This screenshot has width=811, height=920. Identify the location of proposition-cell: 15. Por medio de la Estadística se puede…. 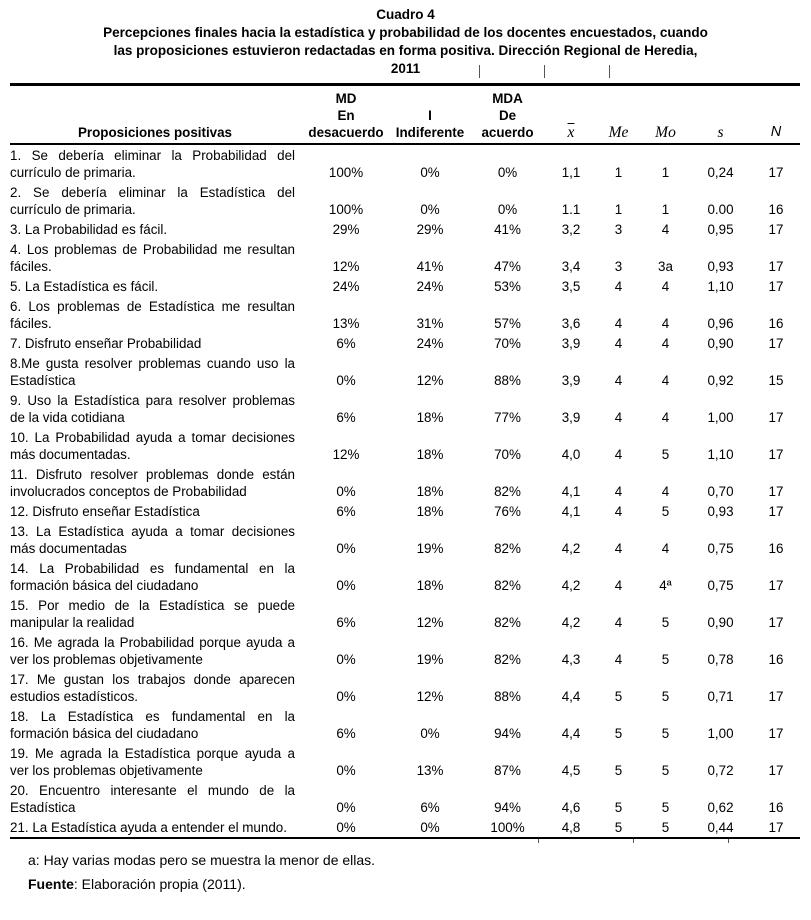
(152, 614).